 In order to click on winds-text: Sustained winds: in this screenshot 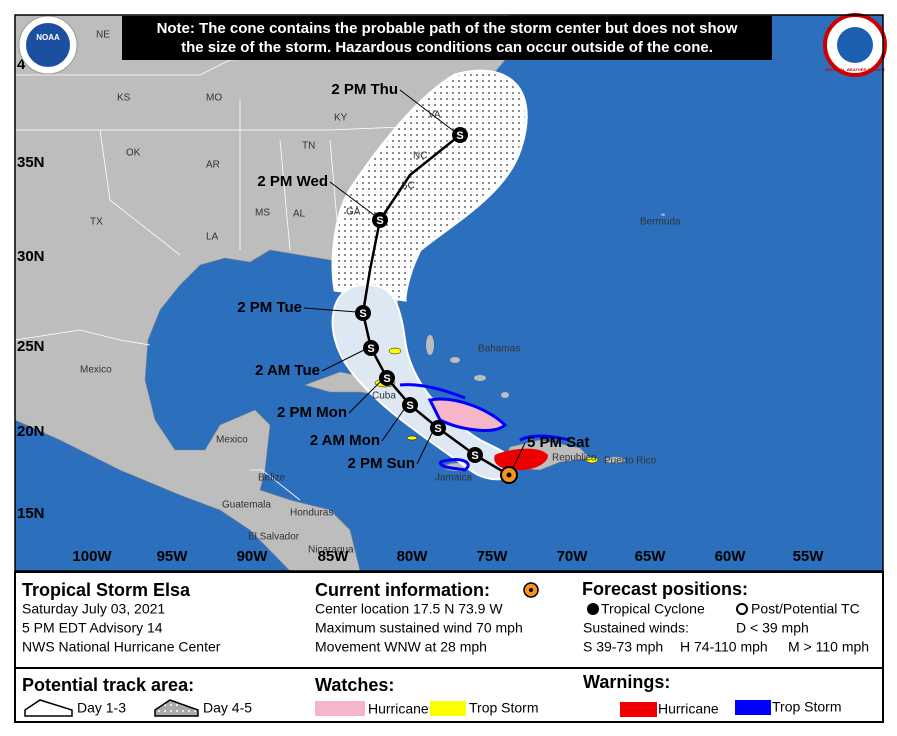, I will do `click(636, 628)`.